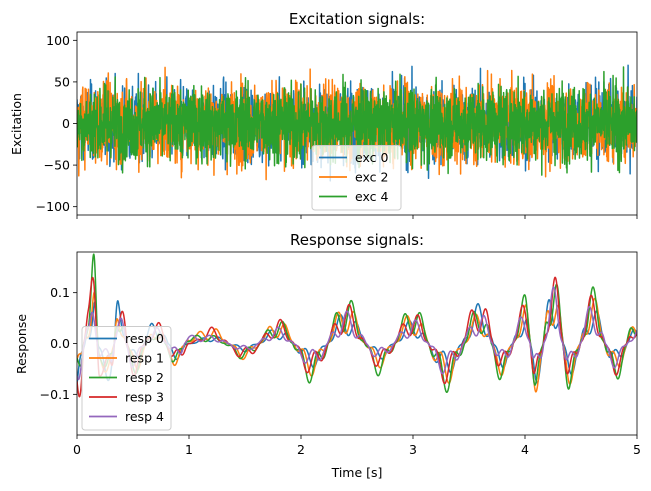 This screenshot has width=651, height=491. Describe the element at coordinates (413, 449) in the screenshot. I see `response-x-tick-label: 3` at that location.